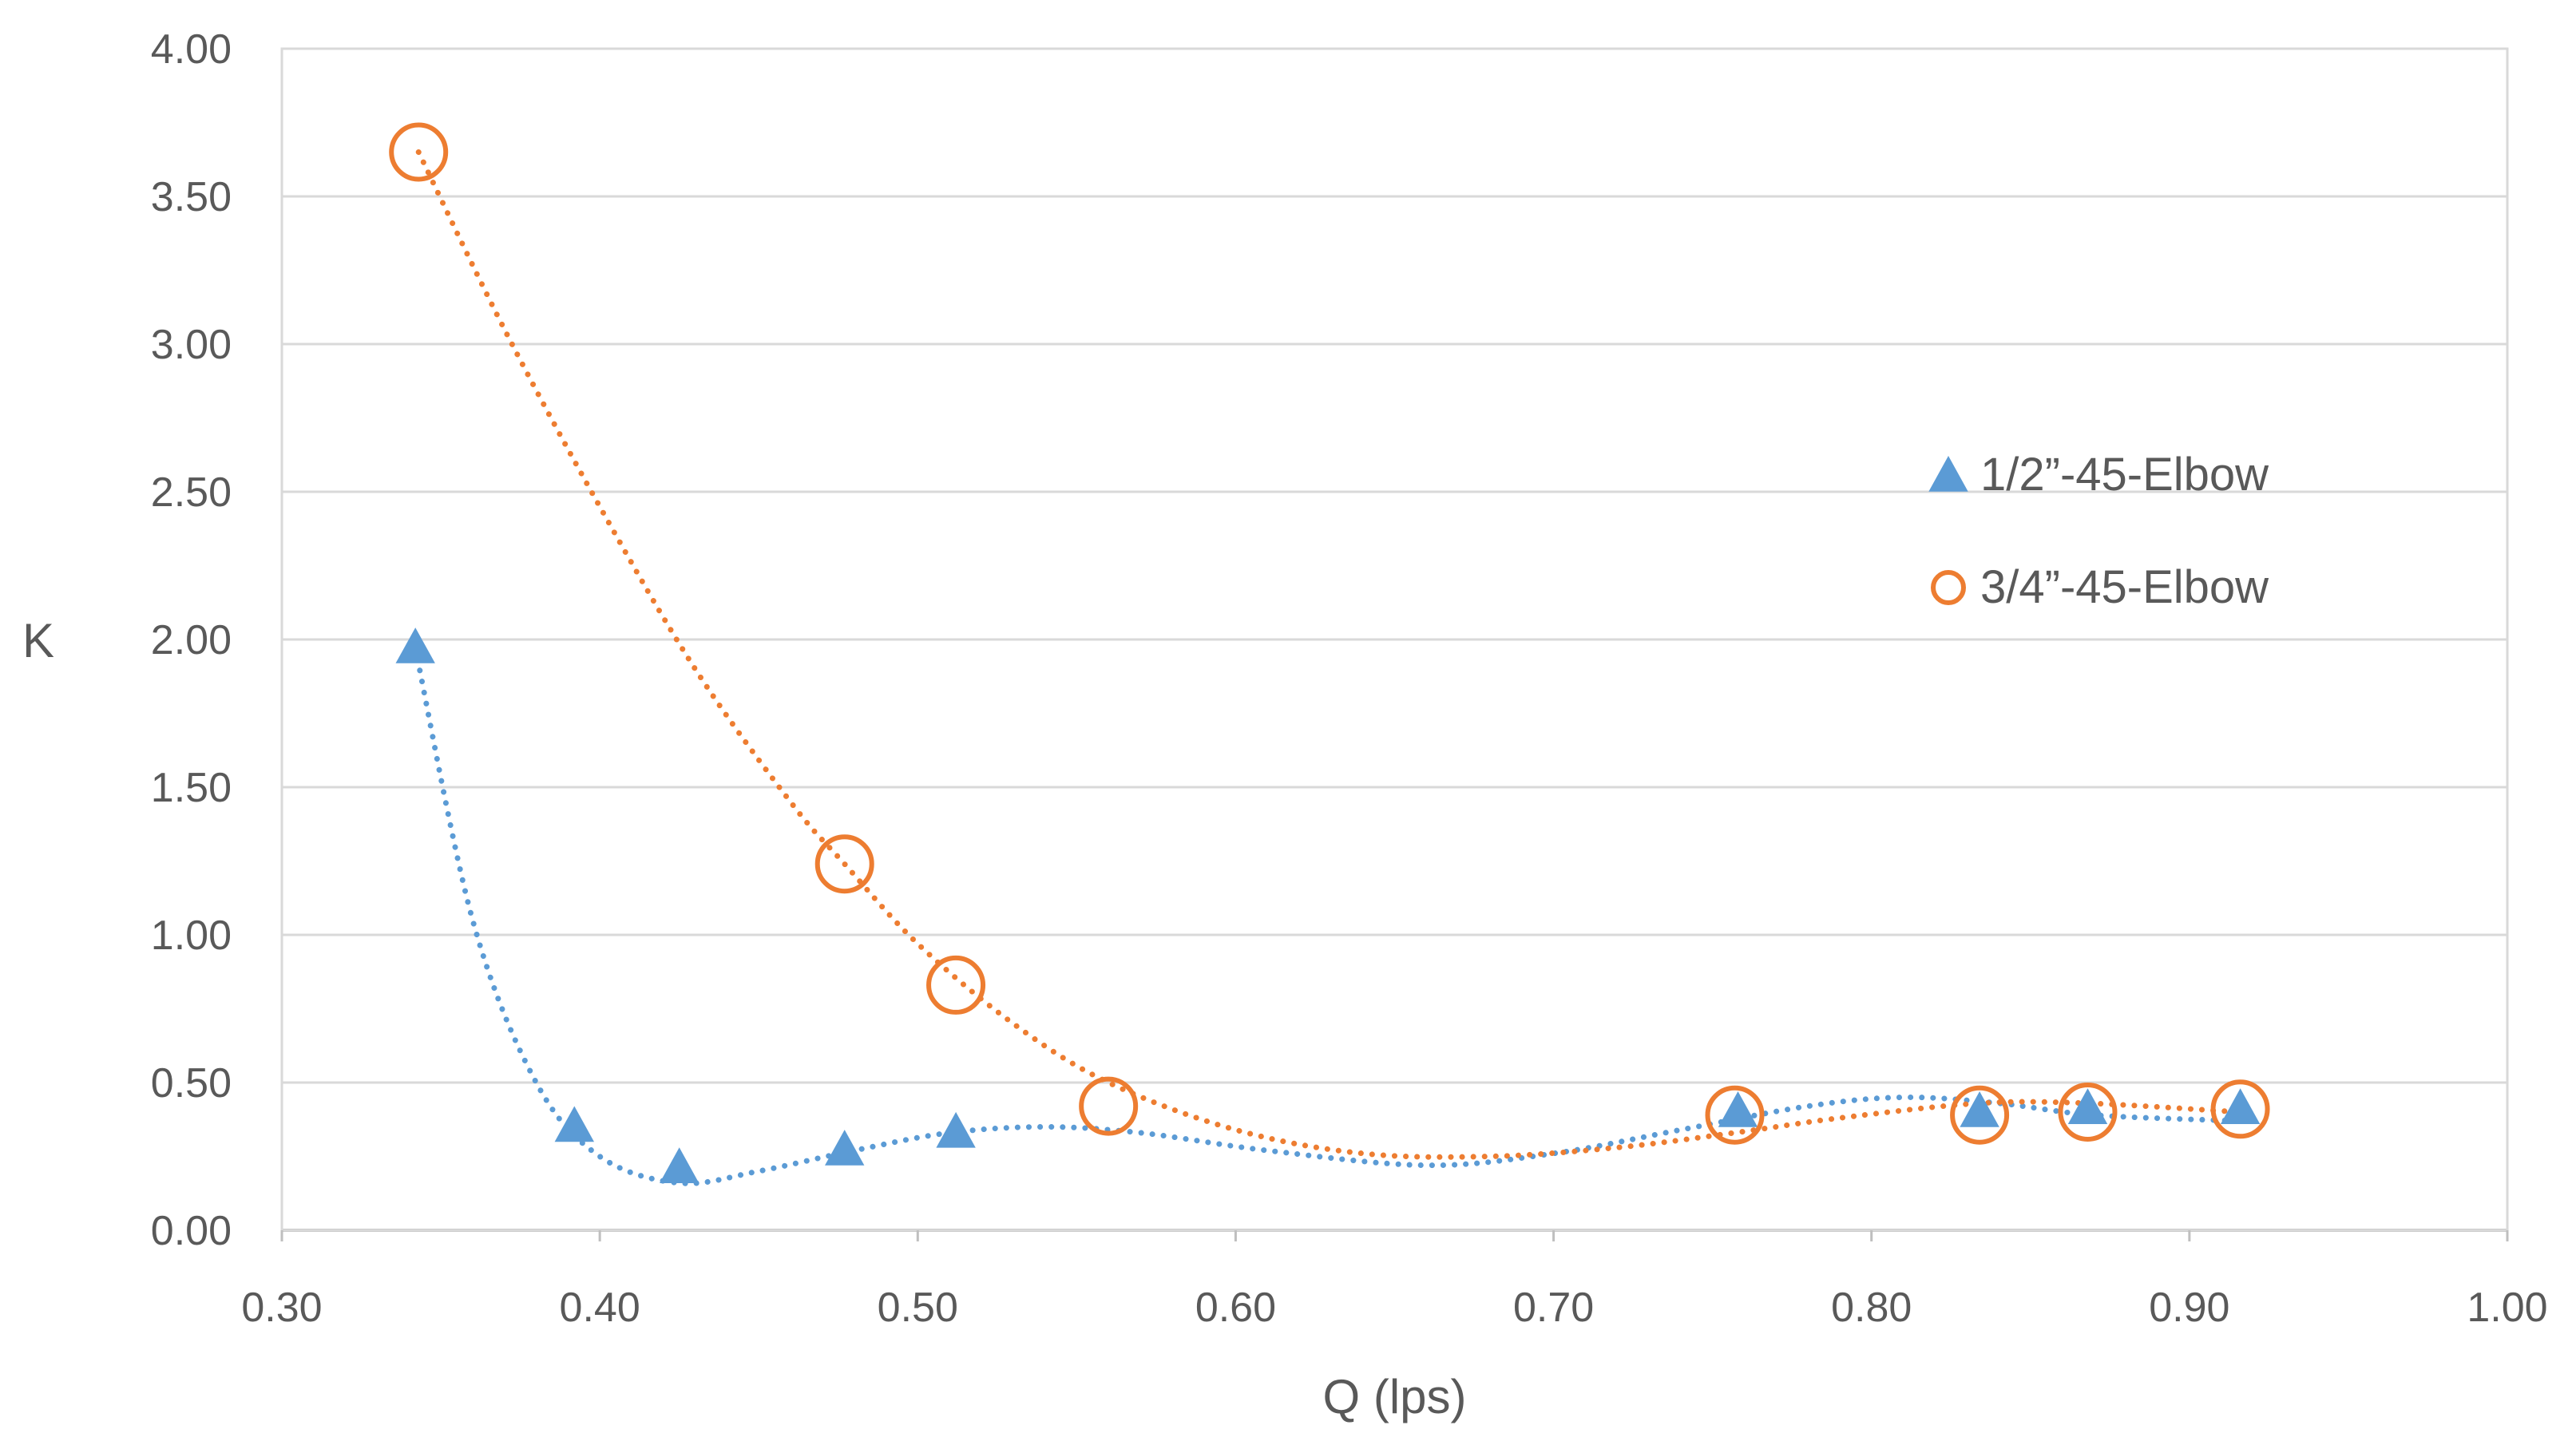 The width and height of the screenshot is (2576, 1449). What do you see at coordinates (1553, 1308) in the screenshot?
I see `x-tick-label: 0.70` at bounding box center [1553, 1308].